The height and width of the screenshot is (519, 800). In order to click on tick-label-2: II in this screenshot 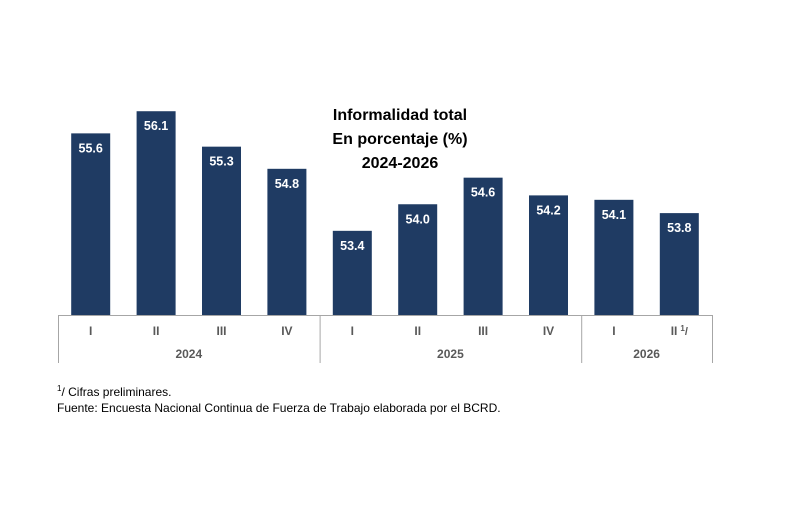, I will do `click(156, 331)`.